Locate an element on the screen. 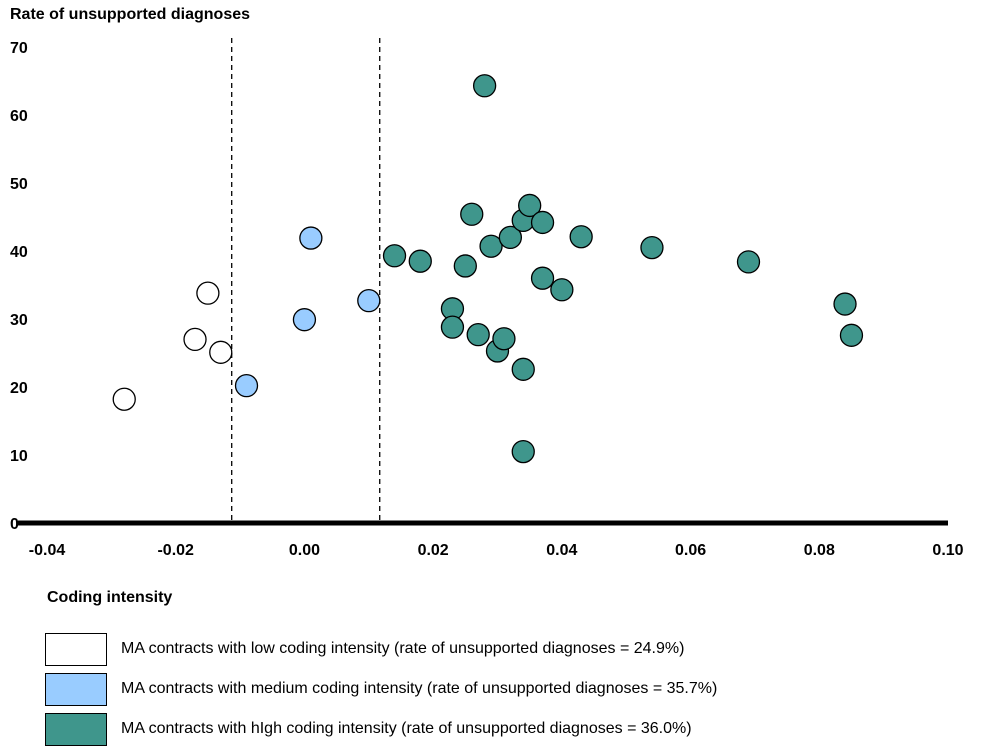  x-tick-label: 0.06 is located at coordinates (690, 550).